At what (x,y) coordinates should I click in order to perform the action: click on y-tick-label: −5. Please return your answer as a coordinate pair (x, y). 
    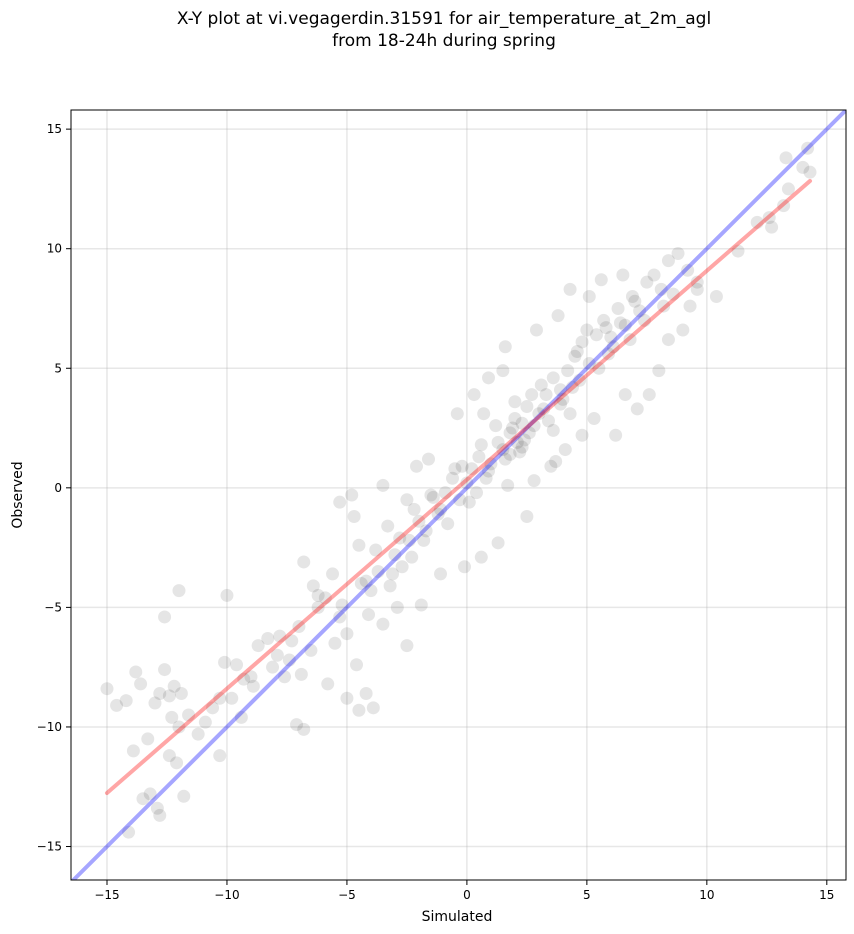
    Looking at the image, I should click on (53, 607).